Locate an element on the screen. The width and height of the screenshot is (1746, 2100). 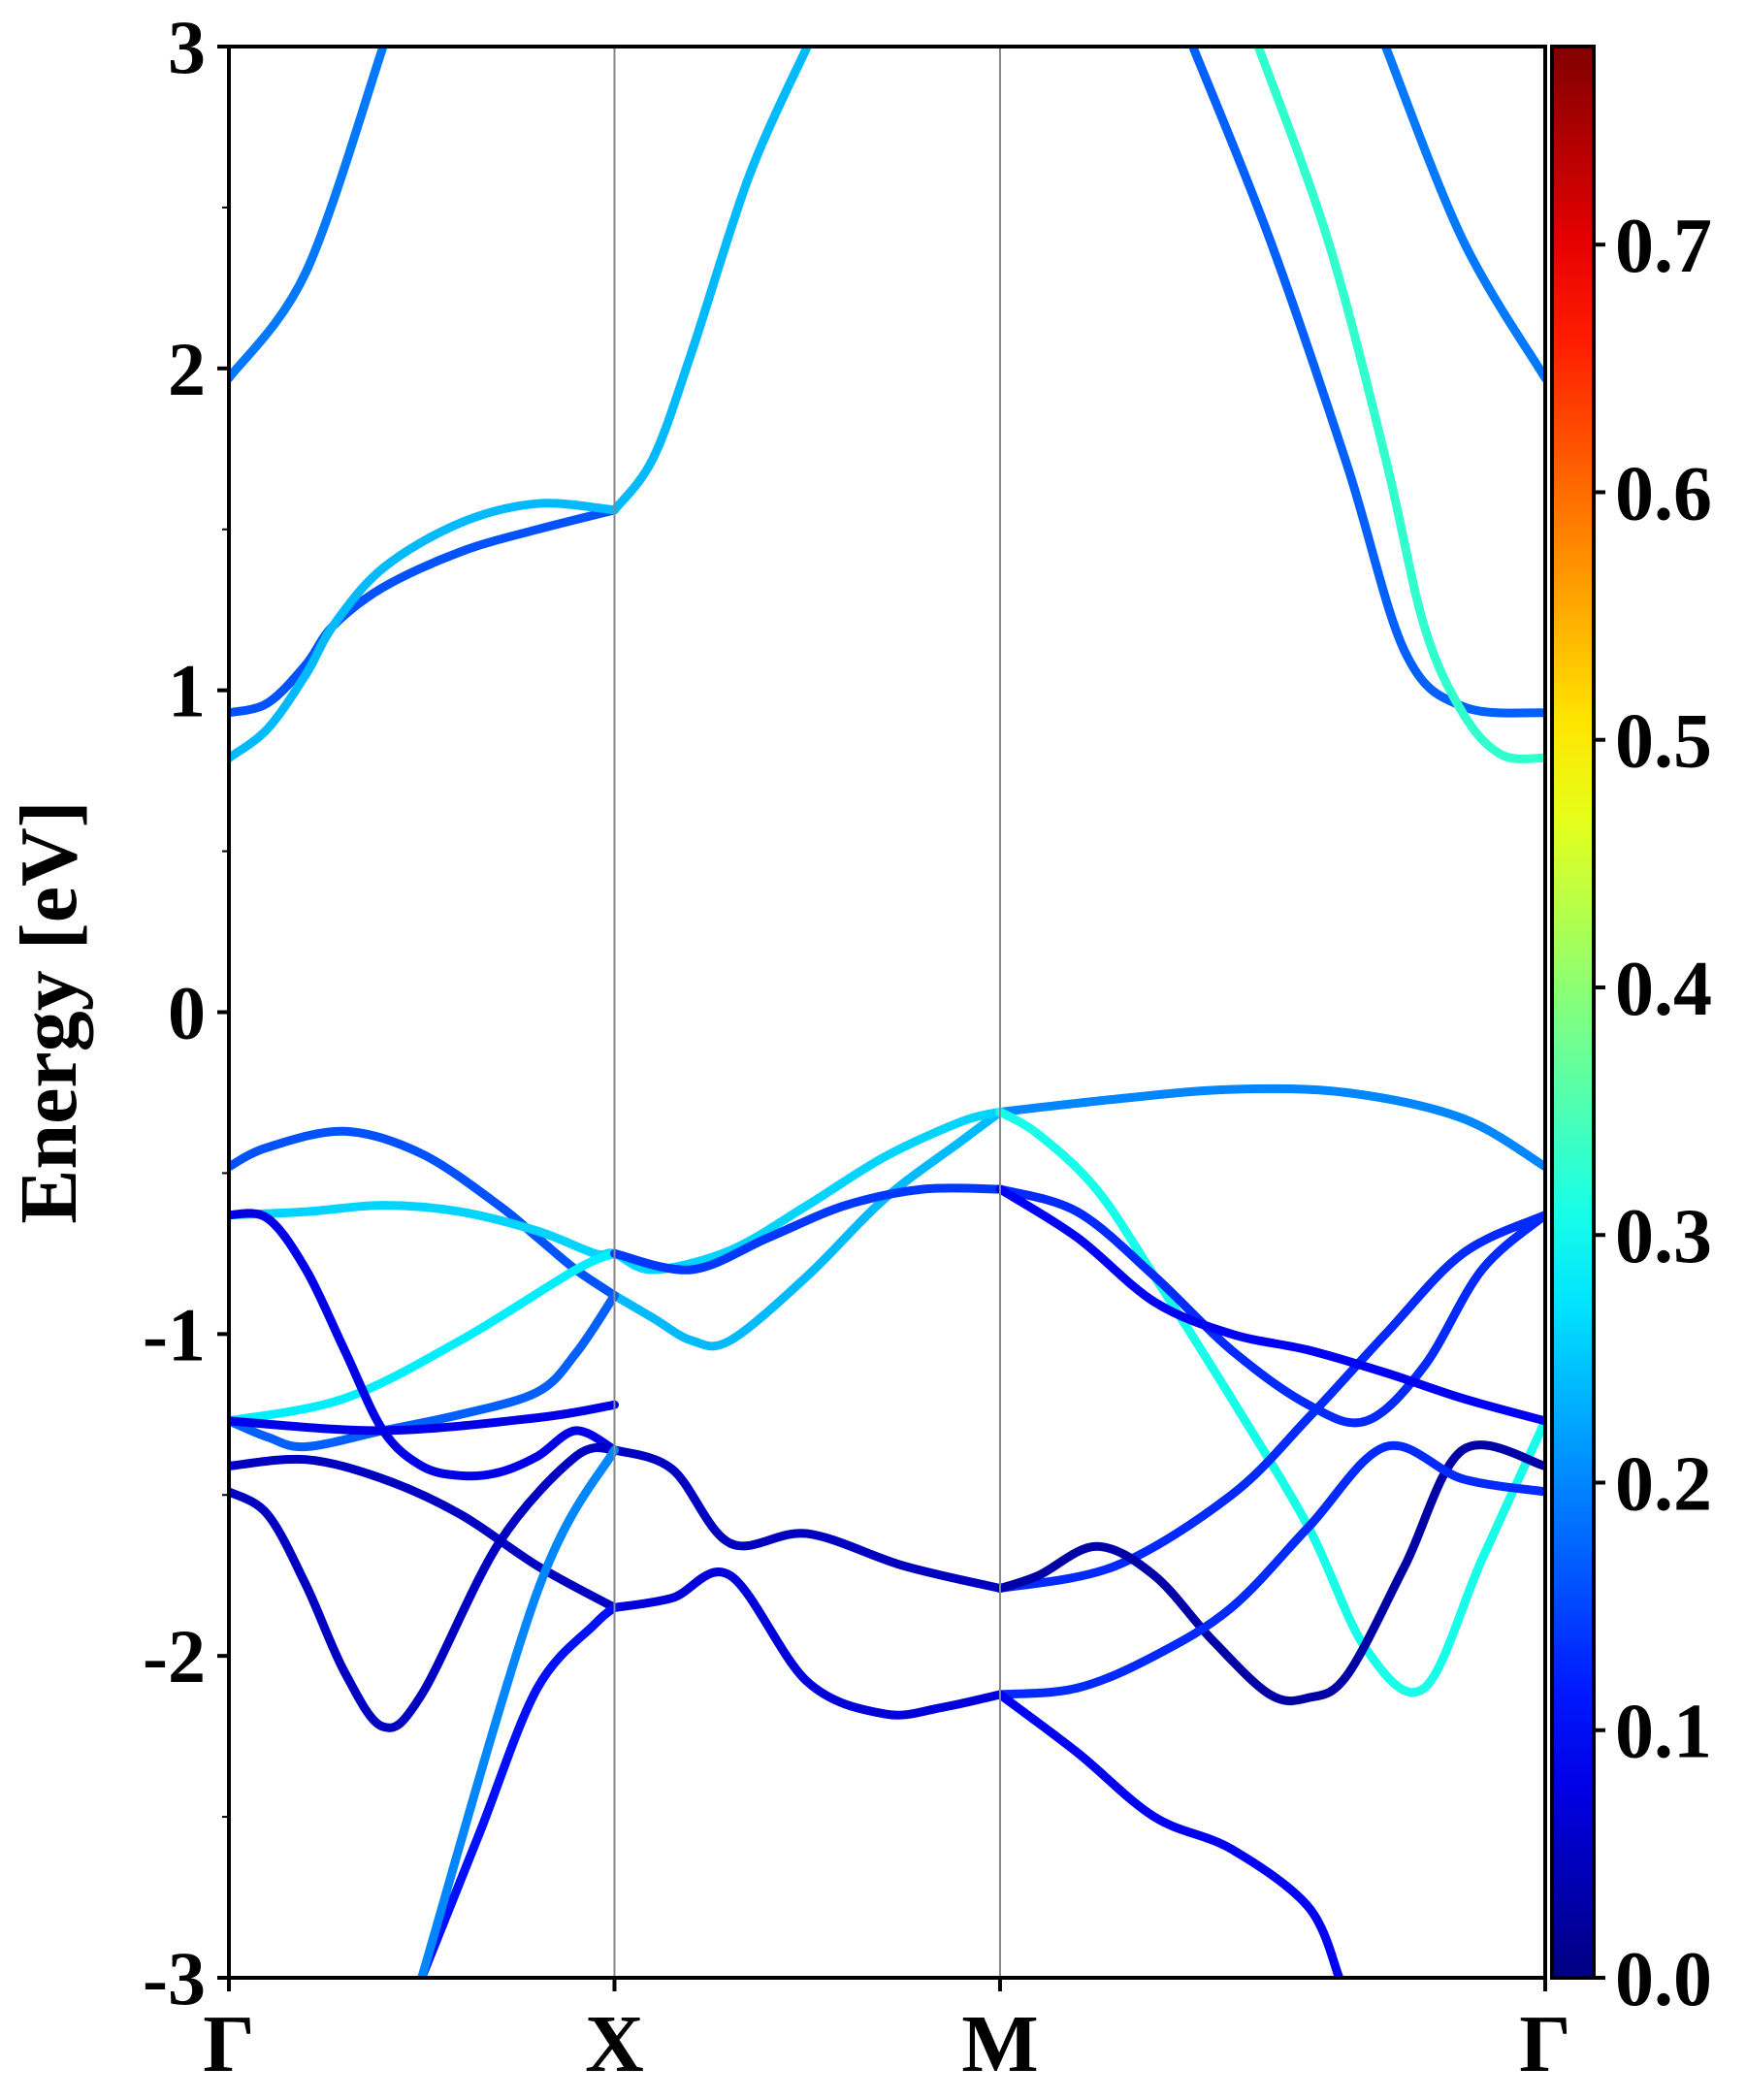
y-tick-label: 3 is located at coordinates (187, 47).